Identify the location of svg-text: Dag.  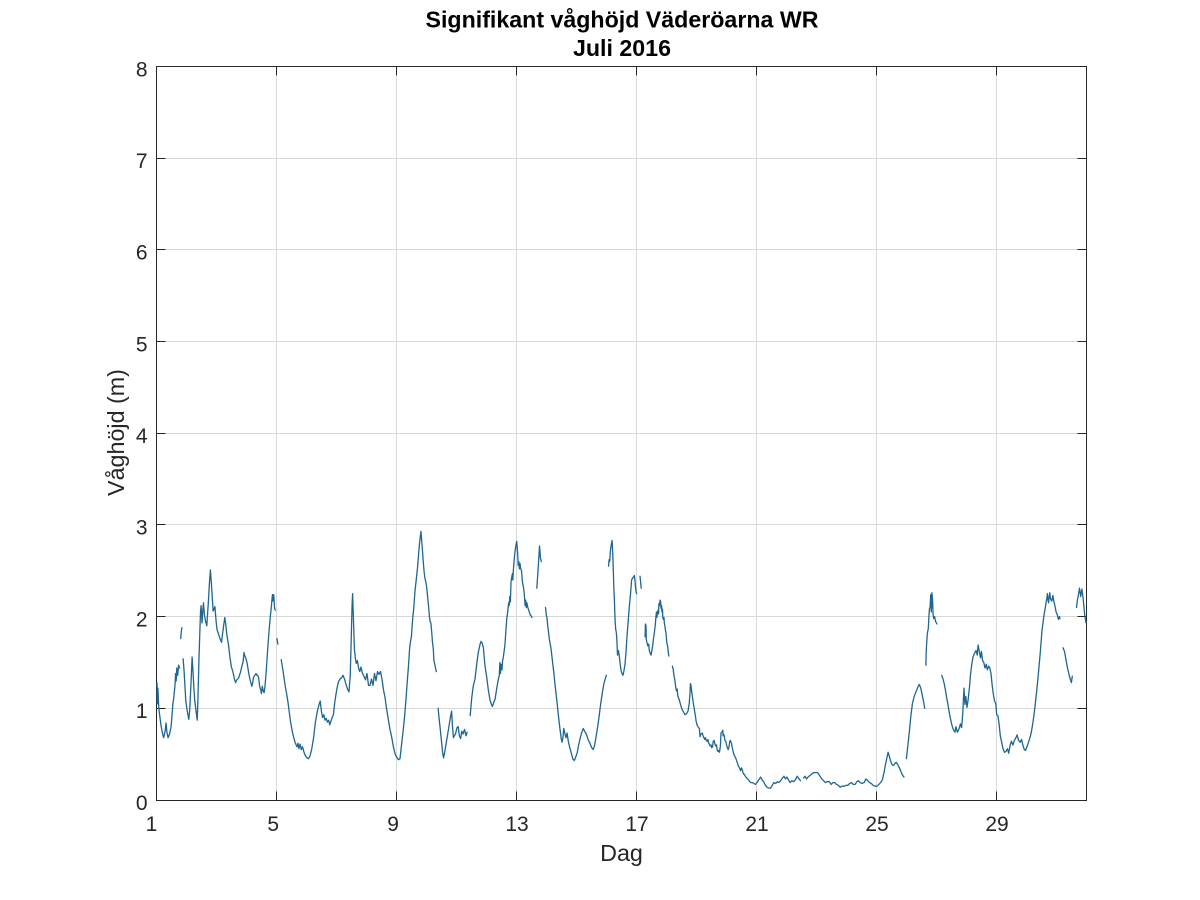
(621, 853).